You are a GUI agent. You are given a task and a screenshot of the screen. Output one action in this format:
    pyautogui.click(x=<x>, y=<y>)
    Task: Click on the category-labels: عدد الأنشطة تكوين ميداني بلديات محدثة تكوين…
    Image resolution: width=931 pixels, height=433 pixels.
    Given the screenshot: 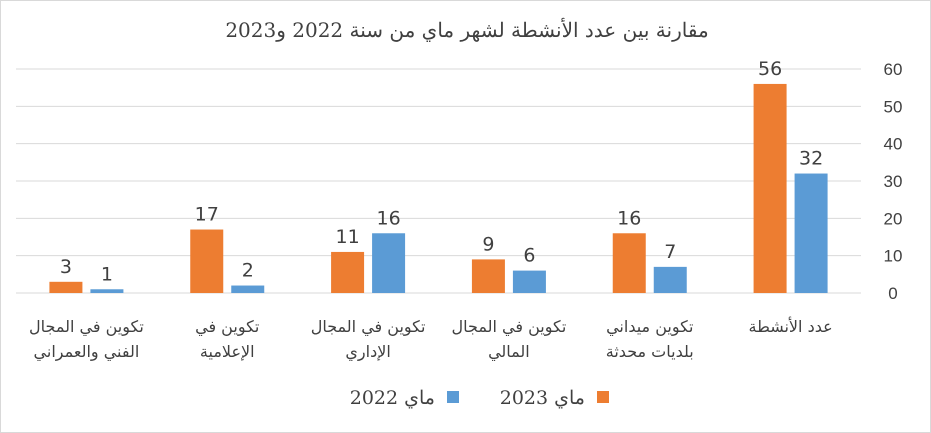 What is the action you would take?
    pyautogui.click(x=431, y=339)
    